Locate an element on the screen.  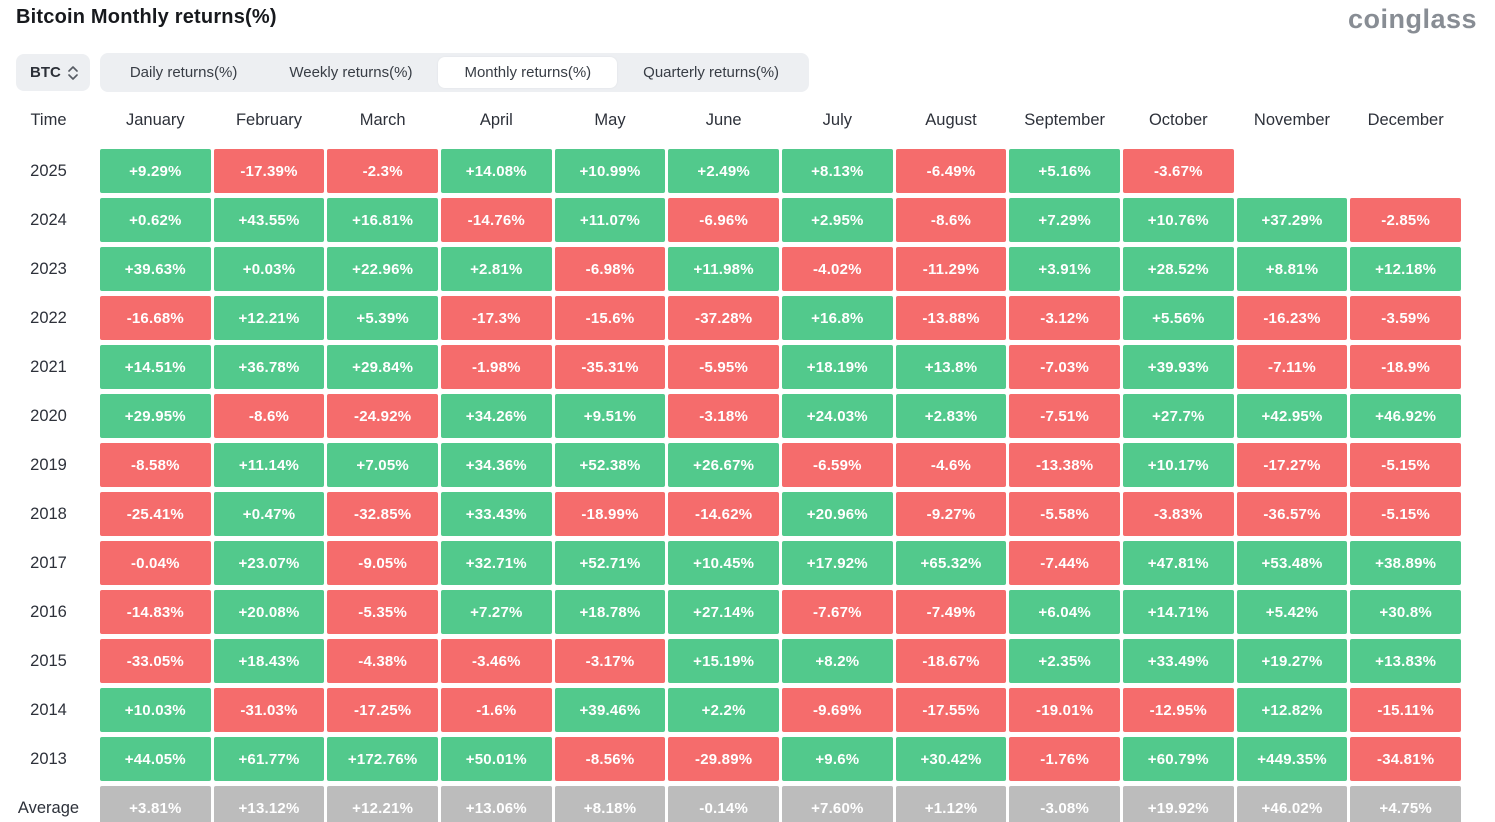
return-cell: +10.17% is located at coordinates (1178, 465).